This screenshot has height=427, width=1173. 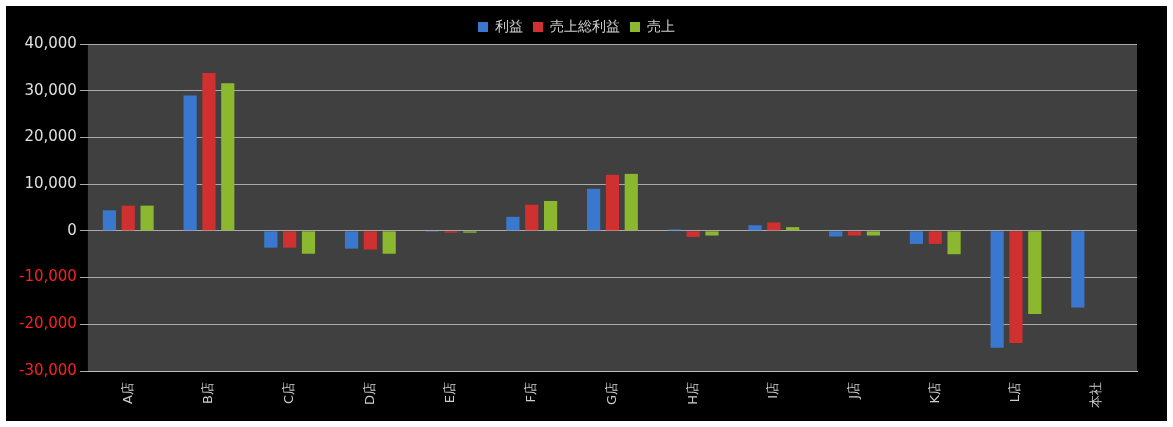 I want to click on y-tick-label: -30,000, so click(x=47, y=369).